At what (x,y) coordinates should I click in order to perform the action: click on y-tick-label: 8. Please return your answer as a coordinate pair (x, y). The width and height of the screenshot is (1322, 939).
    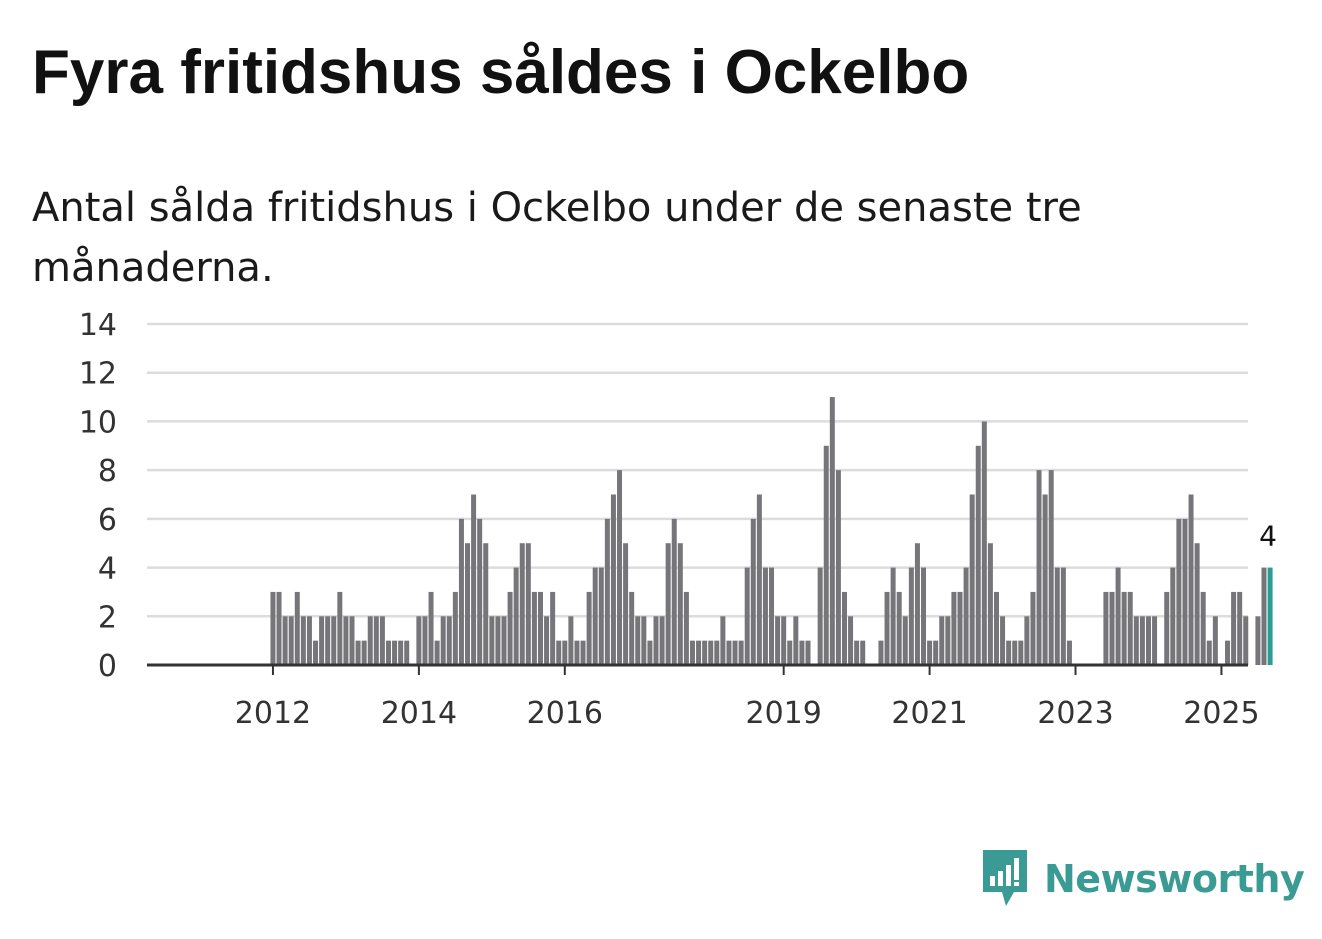
    Looking at the image, I should click on (107, 471).